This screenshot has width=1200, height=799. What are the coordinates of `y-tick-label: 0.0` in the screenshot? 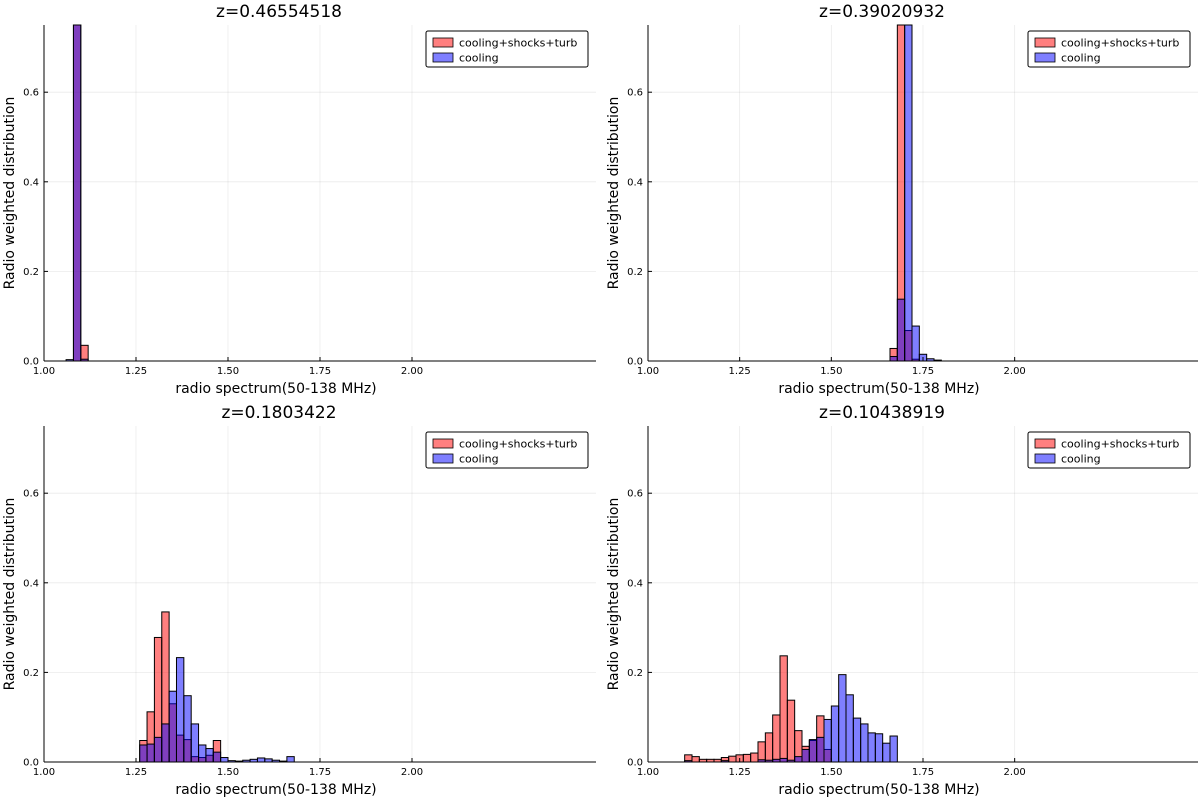 It's located at (31, 763).